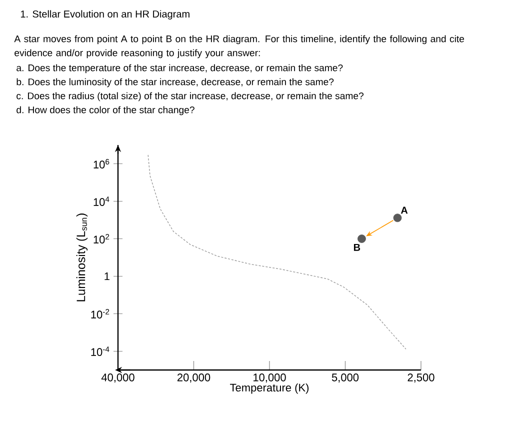  What do you see at coordinates (404, 210) in the screenshot?
I see `annotation: A` at bounding box center [404, 210].